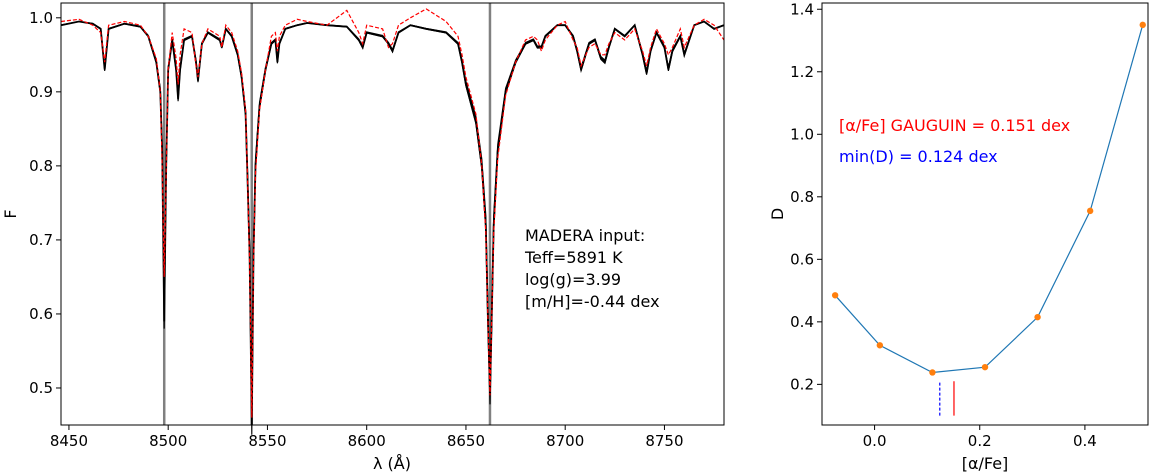 The image size is (1151, 476). What do you see at coordinates (45, 203) in the screenshot?
I see `spectrum-y-ticks: 0.5 0.6 0.7 0.8 0.9 1.0` at bounding box center [45, 203].